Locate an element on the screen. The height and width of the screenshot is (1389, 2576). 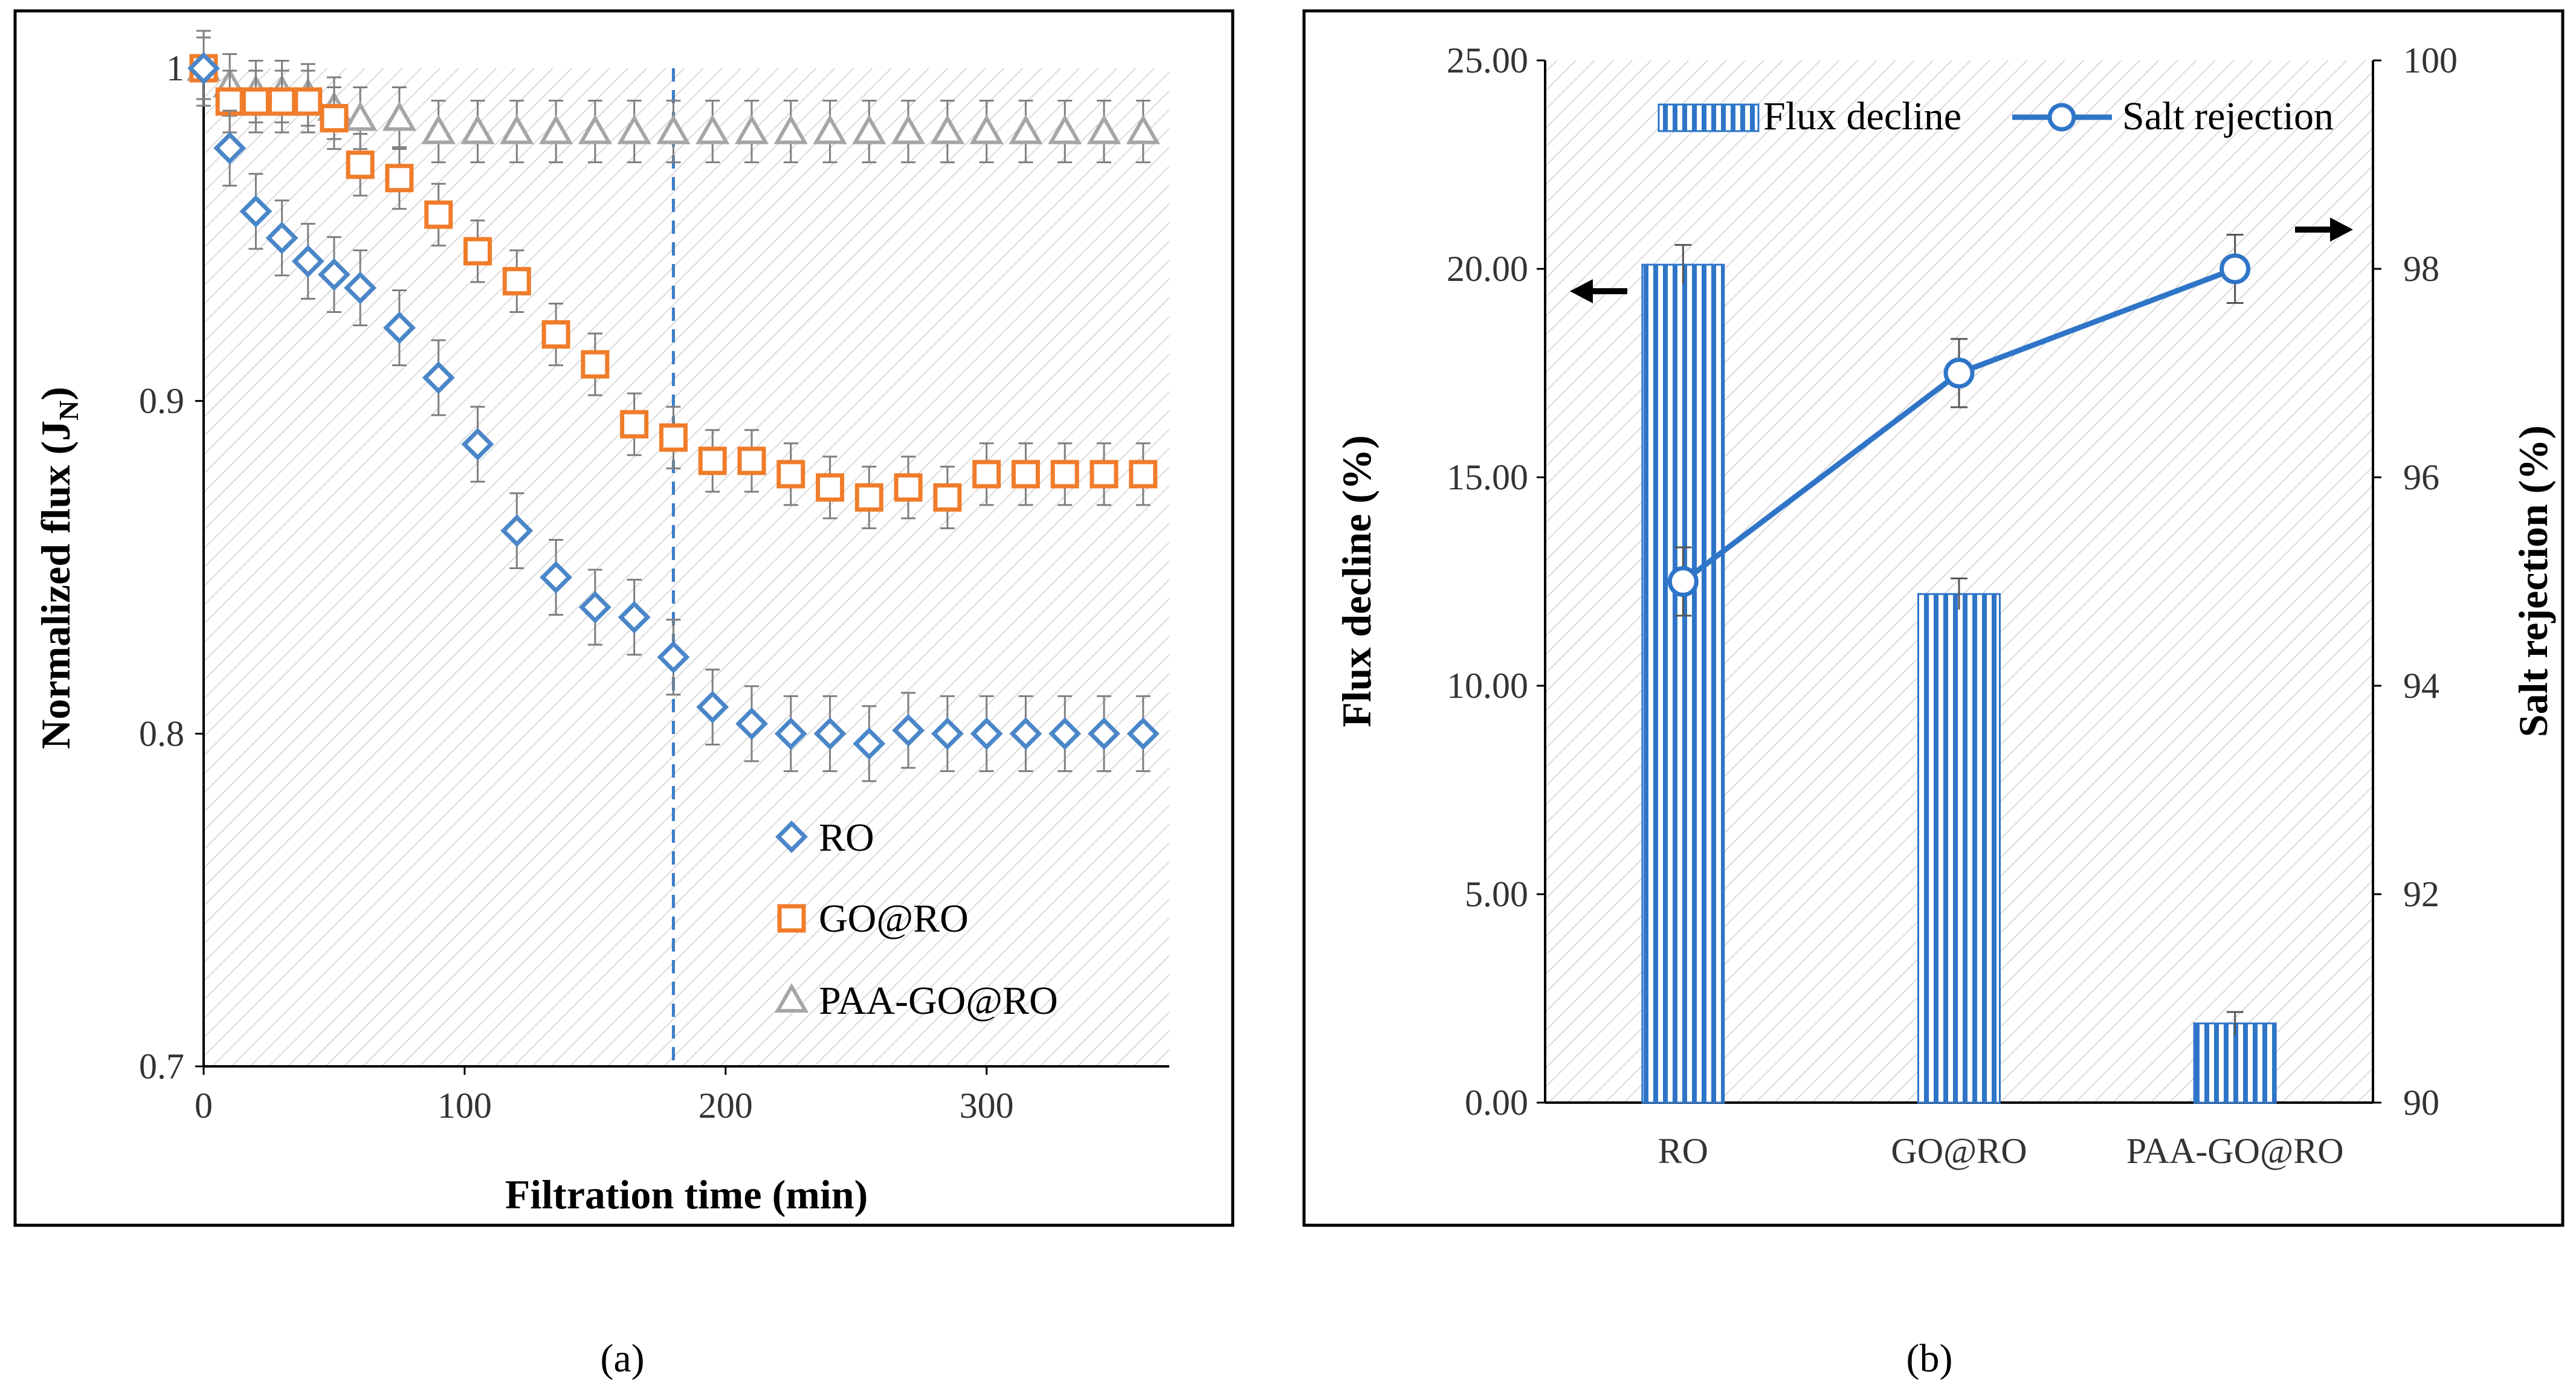
legend-label-flux-decline: Flux decline is located at coordinates (1862, 116).